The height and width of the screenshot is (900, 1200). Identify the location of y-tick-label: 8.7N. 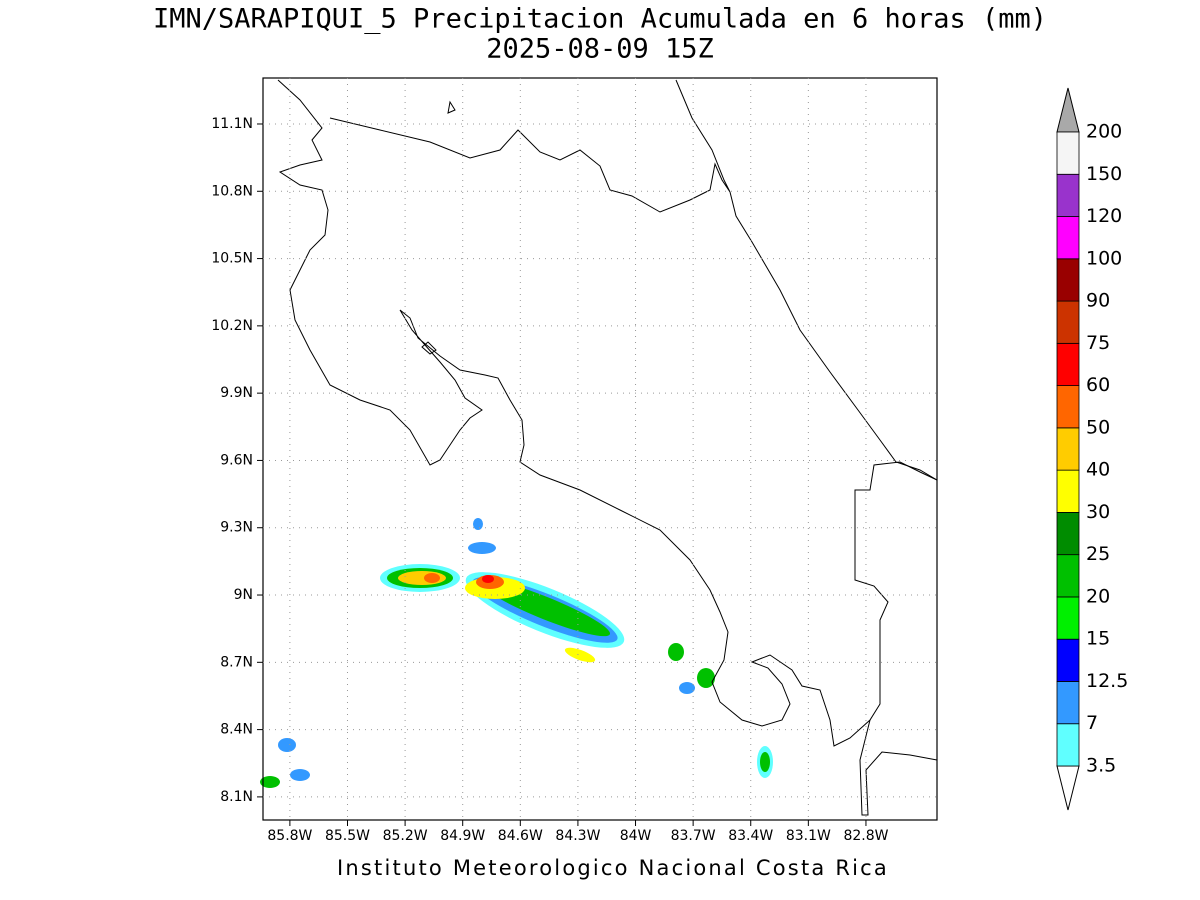
(236, 662).